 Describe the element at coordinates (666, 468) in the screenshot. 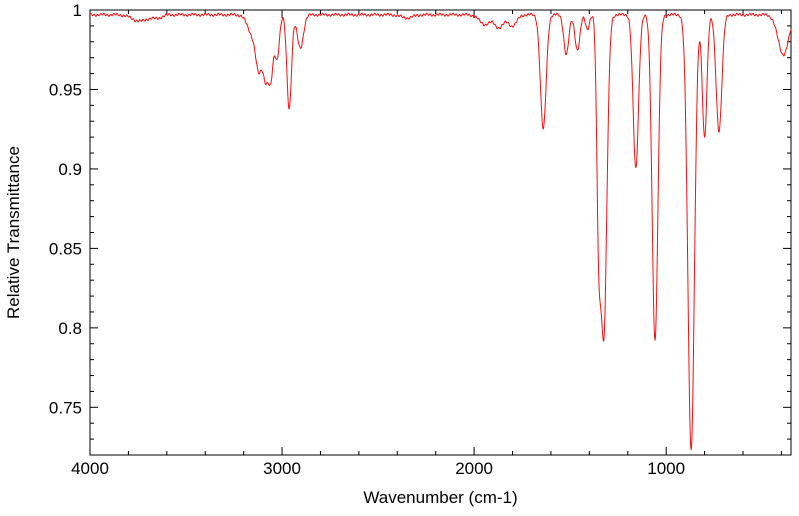

I see `x-tick-label: 1000` at that location.